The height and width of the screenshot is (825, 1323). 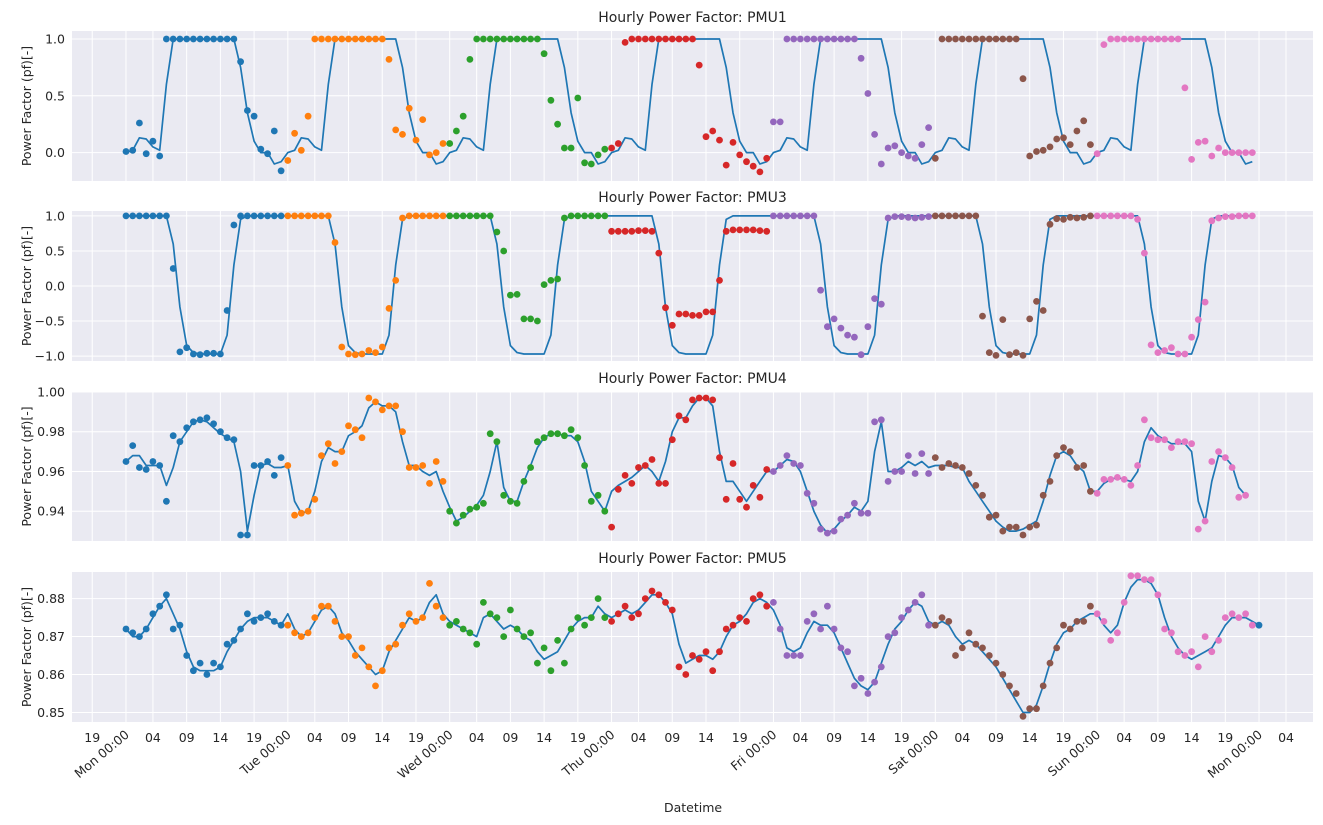 What do you see at coordinates (706, 737) in the screenshot?
I see `x-tick-label: 14` at bounding box center [706, 737].